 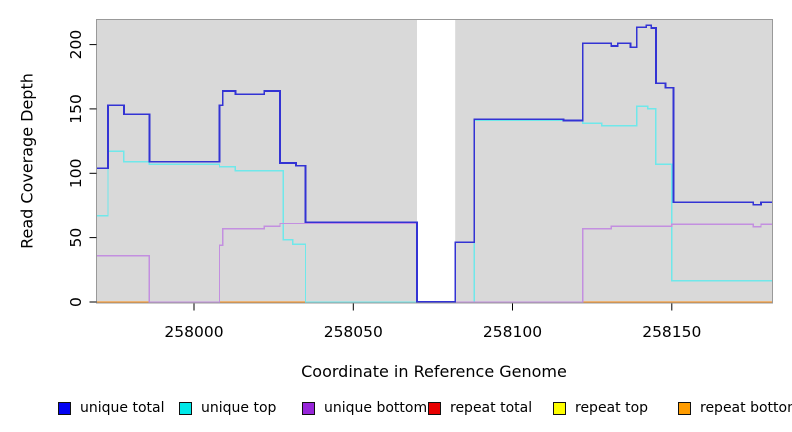 What do you see at coordinates (684, 408) in the screenshot?
I see `legend-swatch-repeat-bottom` at bounding box center [684, 408].